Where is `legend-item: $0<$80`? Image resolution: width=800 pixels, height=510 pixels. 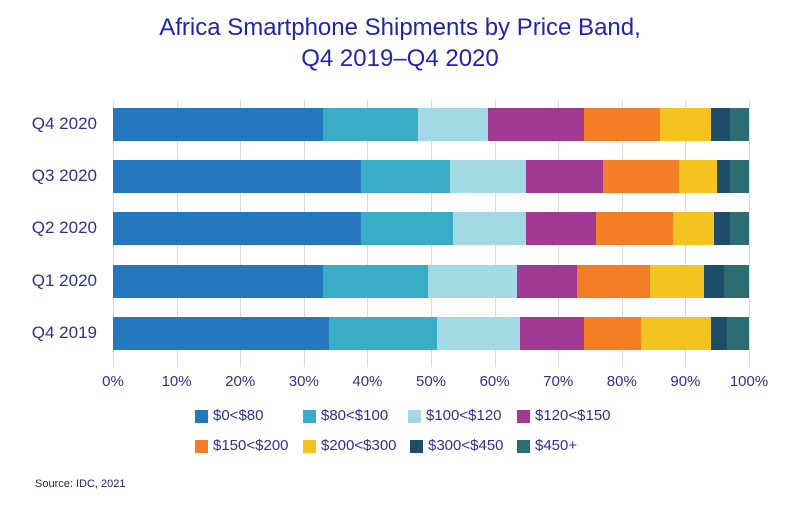
legend-item: $0<$80 is located at coordinates (229, 416).